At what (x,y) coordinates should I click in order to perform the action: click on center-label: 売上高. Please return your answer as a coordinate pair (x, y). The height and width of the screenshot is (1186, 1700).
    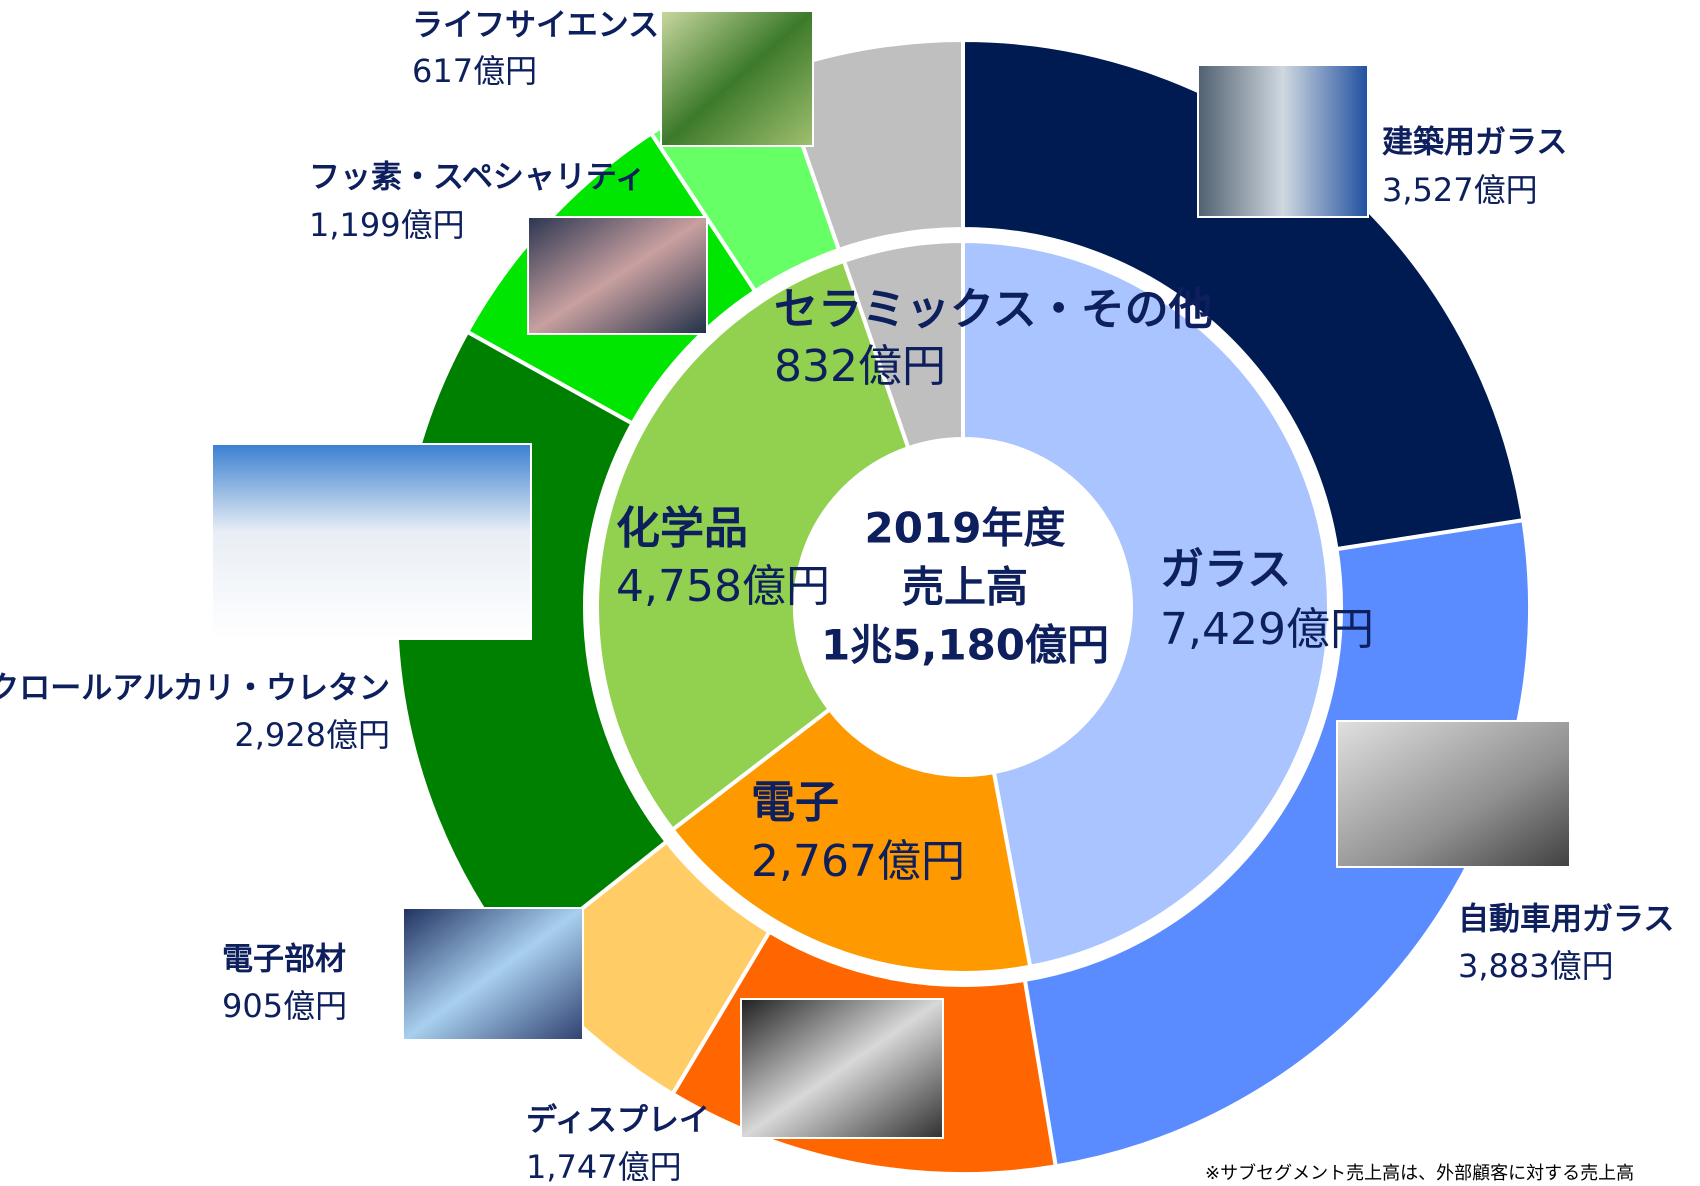
    Looking at the image, I should click on (965, 587).